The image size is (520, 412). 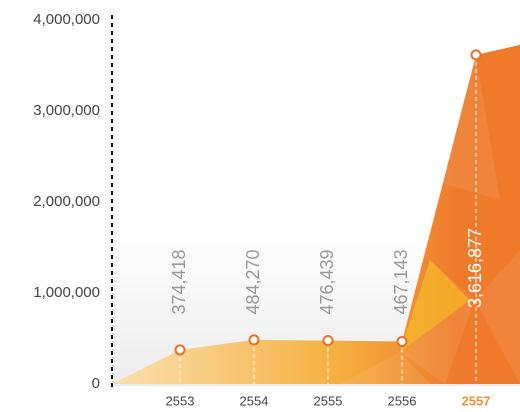 What do you see at coordinates (66, 110) in the screenshot?
I see `y-tick-label: 3,000,000` at bounding box center [66, 110].